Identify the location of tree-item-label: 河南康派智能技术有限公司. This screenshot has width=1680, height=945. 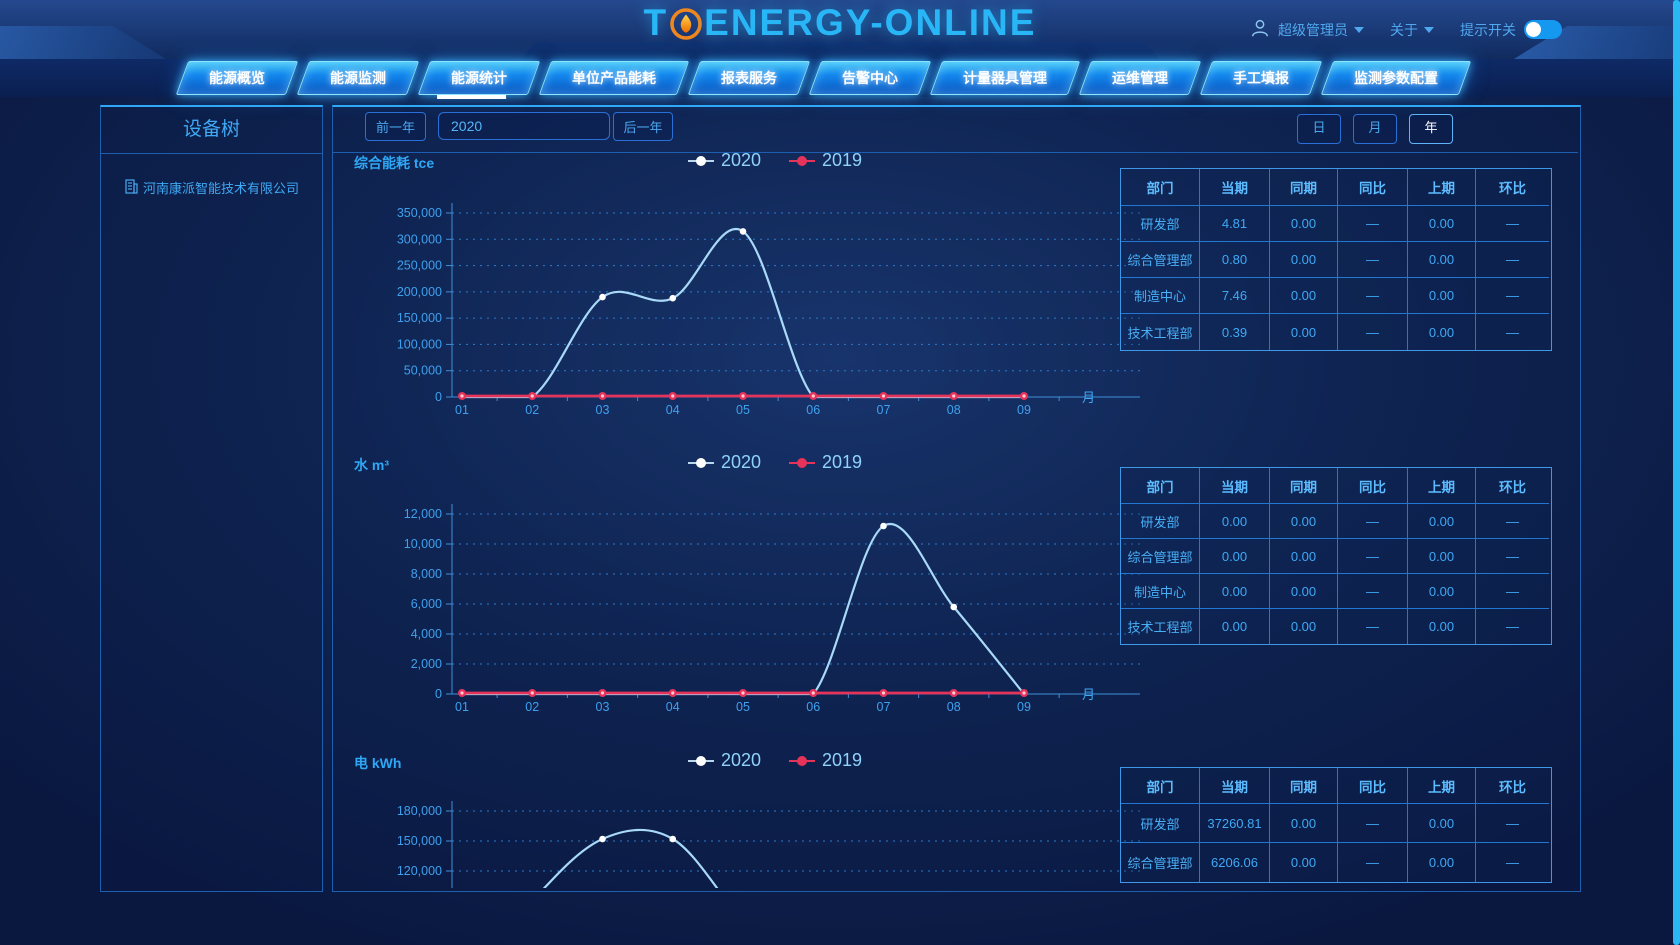
(221, 188).